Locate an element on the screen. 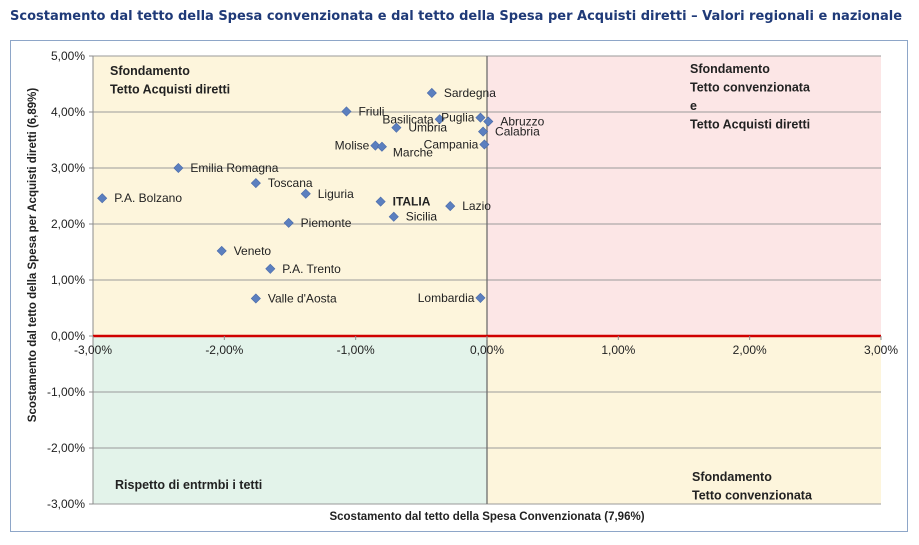  data-point-label: Abruzzo is located at coordinates (522, 122).